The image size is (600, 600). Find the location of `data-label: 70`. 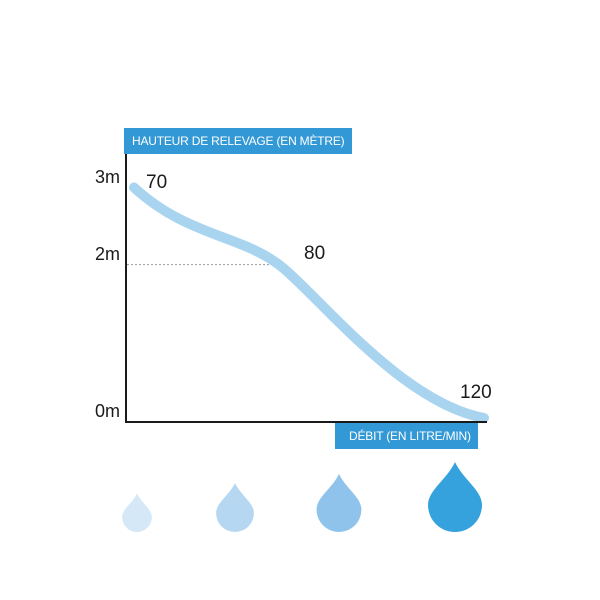

data-label: 70 is located at coordinates (157, 182).